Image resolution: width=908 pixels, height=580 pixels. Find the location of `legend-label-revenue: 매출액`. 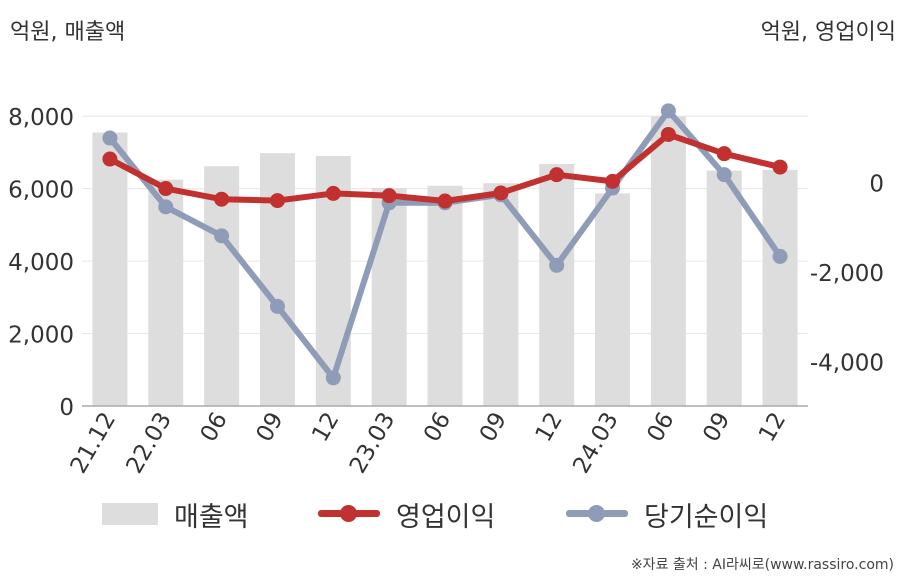

legend-label-revenue: 매출액 is located at coordinates (211, 517).